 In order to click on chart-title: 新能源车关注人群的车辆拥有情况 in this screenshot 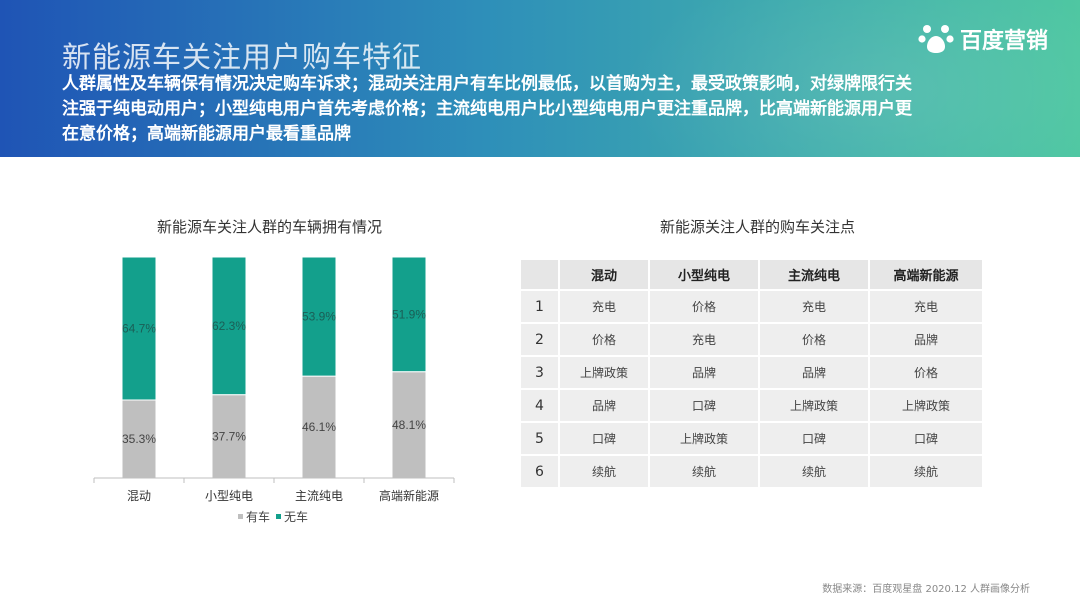, I will do `click(270, 227)`.